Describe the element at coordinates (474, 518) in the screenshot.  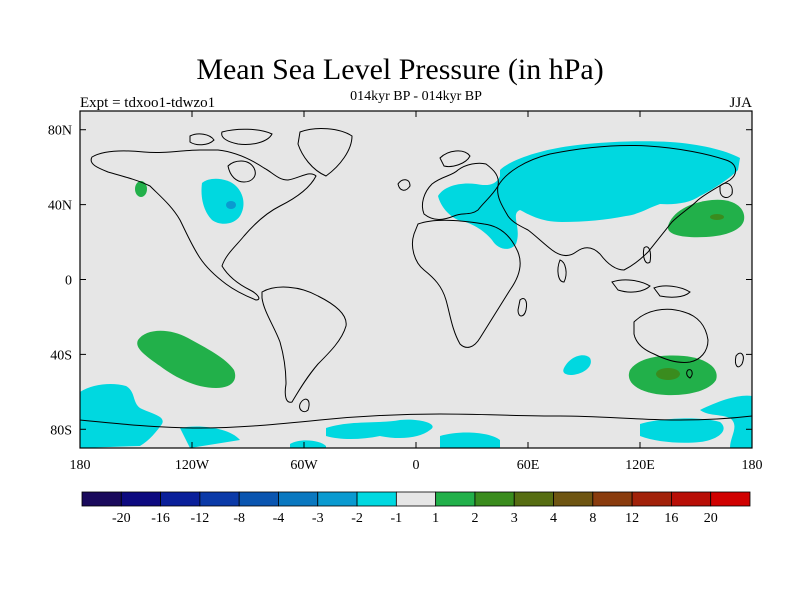
I see `colorbar-label: 2` at that location.